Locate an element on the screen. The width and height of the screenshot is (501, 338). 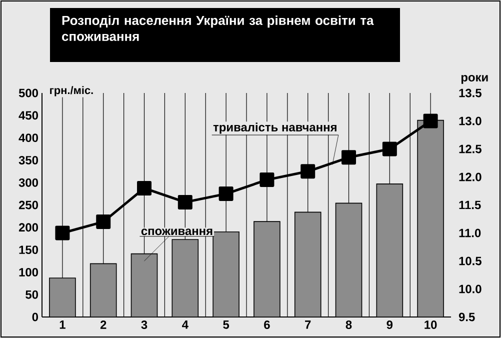
y-tick-label: 400 is located at coordinates (28, 138).